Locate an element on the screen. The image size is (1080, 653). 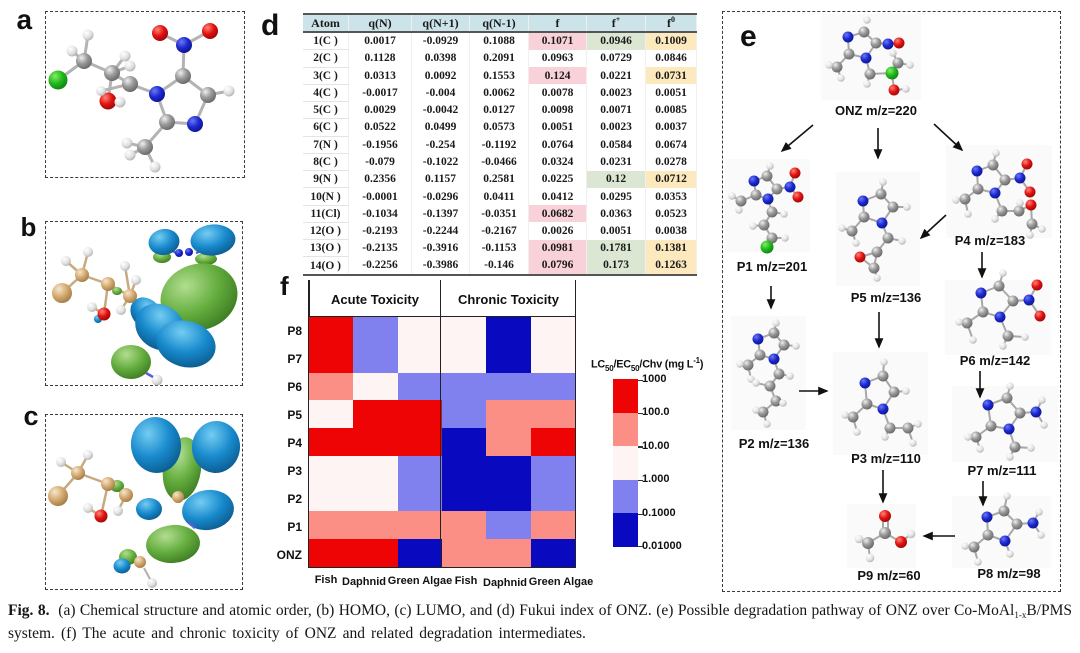
svg-text: P5 m/z=136 is located at coordinates (886, 297).